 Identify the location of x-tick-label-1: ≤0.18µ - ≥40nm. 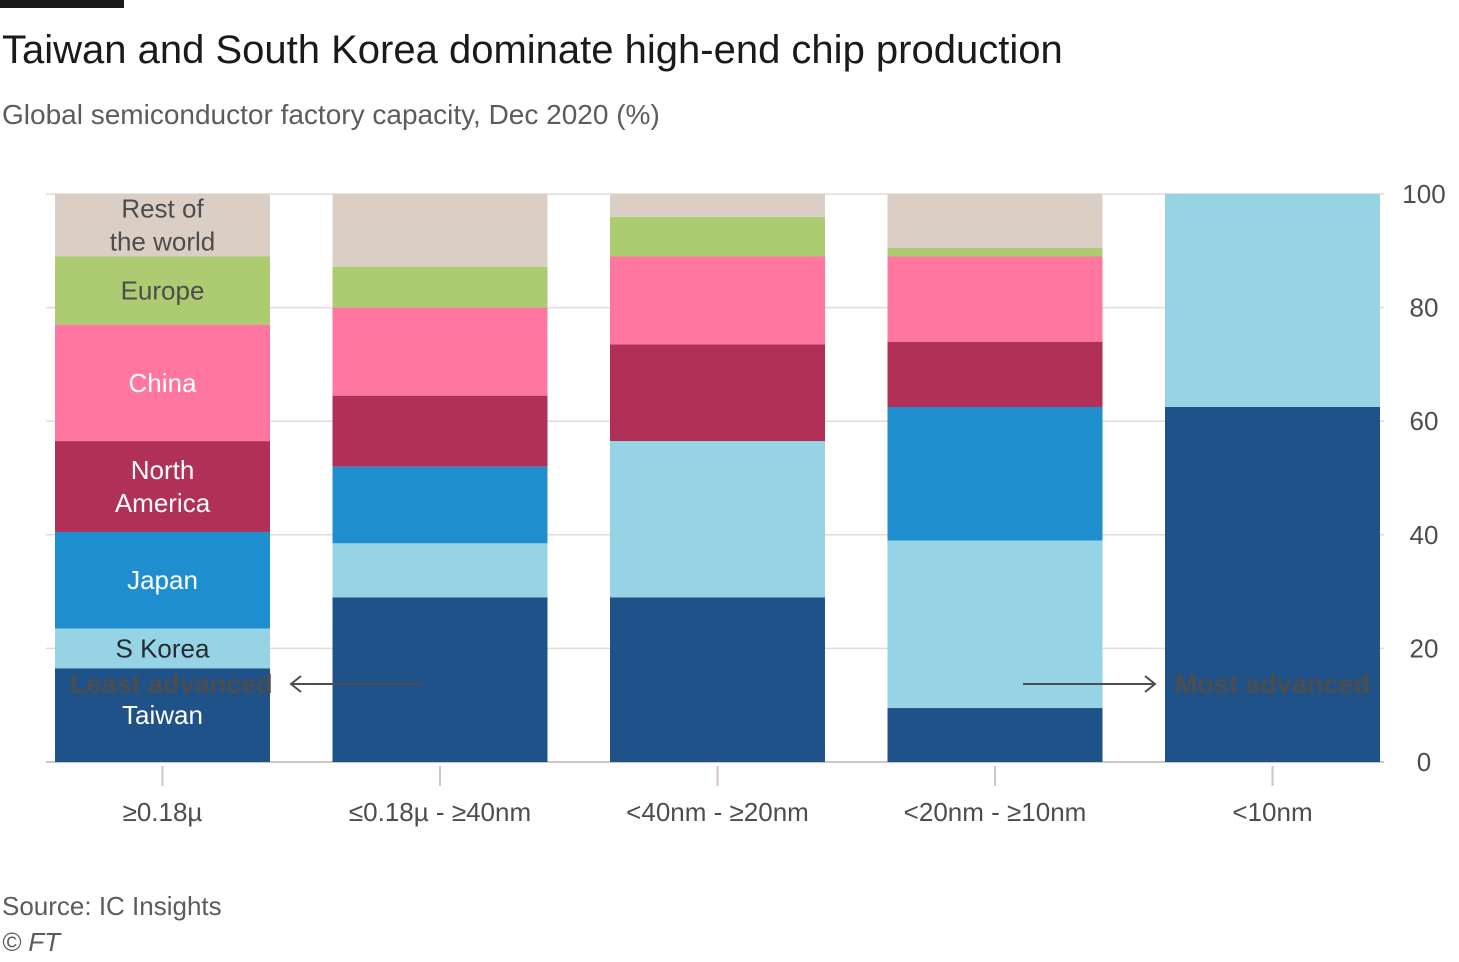
(440, 812).